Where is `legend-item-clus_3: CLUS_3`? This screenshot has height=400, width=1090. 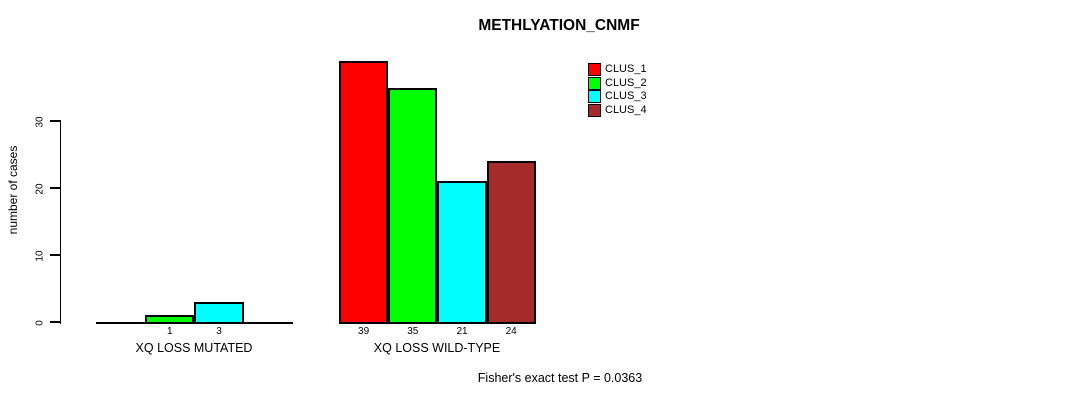 legend-item-clus_3: CLUS_3 is located at coordinates (617, 96).